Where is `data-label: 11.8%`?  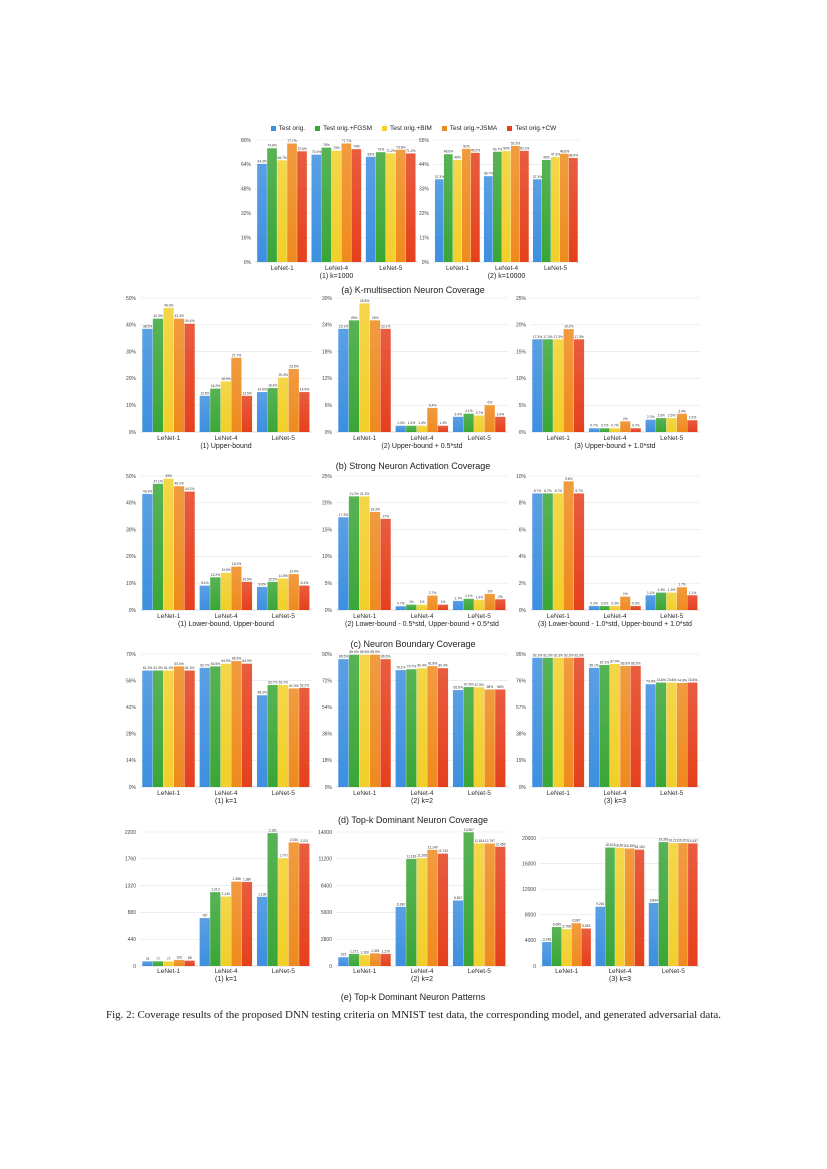
data-label: 11.8% is located at coordinates (283, 576).